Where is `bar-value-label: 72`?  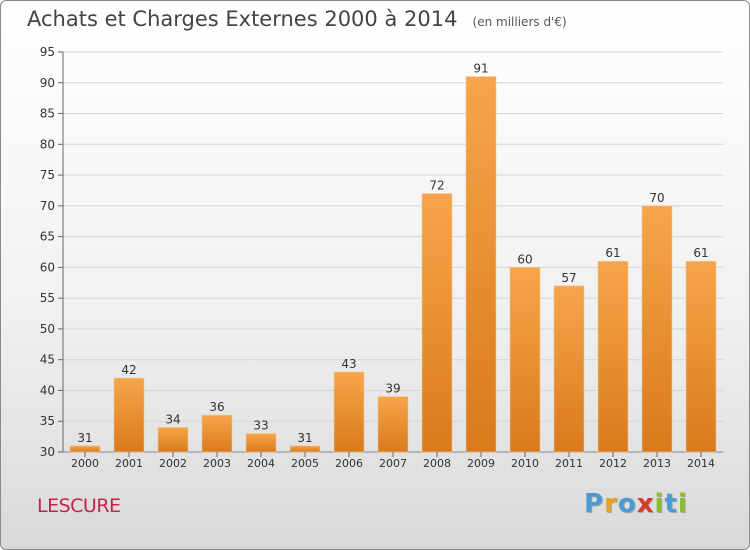
bar-value-label: 72 is located at coordinates (436, 186).